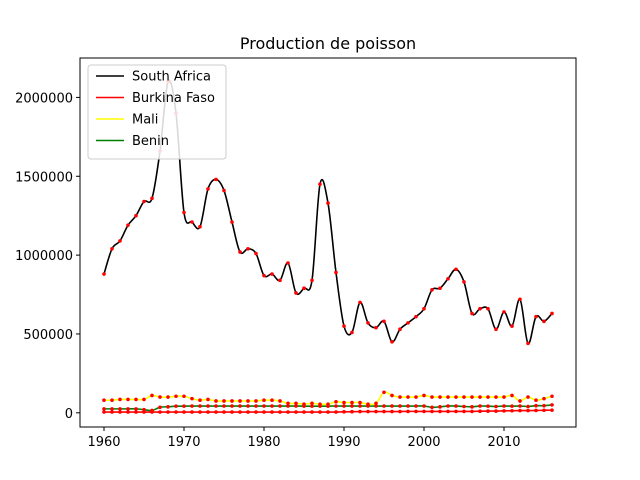  What do you see at coordinates (171, 77) in the screenshot?
I see `legend-label-south-africa: South Africa` at bounding box center [171, 77].